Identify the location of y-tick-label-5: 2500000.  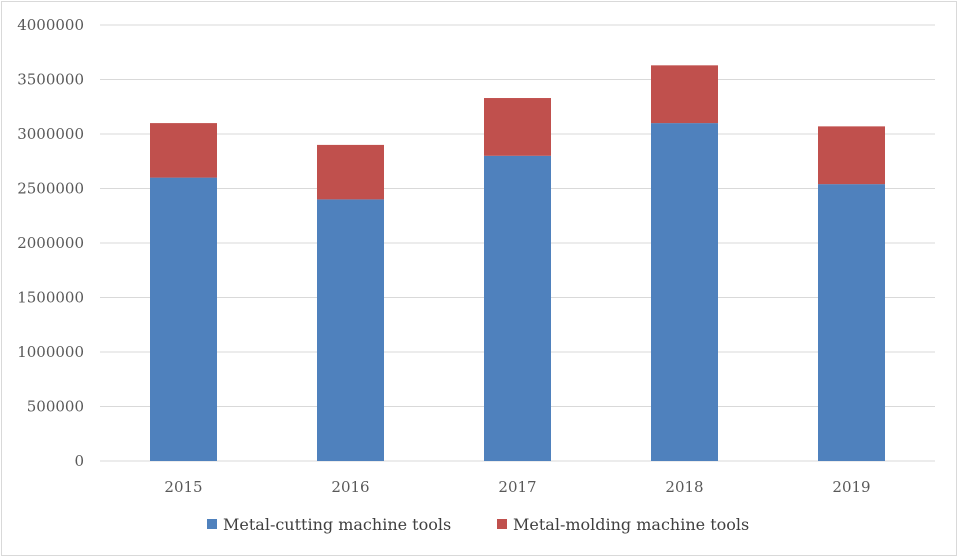
(50, 189).